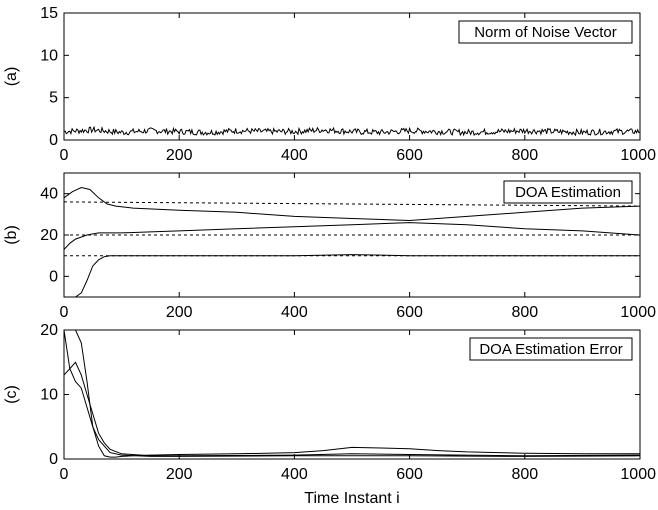  What do you see at coordinates (49, 194) in the screenshot?
I see `y-tick-label: 40` at bounding box center [49, 194].